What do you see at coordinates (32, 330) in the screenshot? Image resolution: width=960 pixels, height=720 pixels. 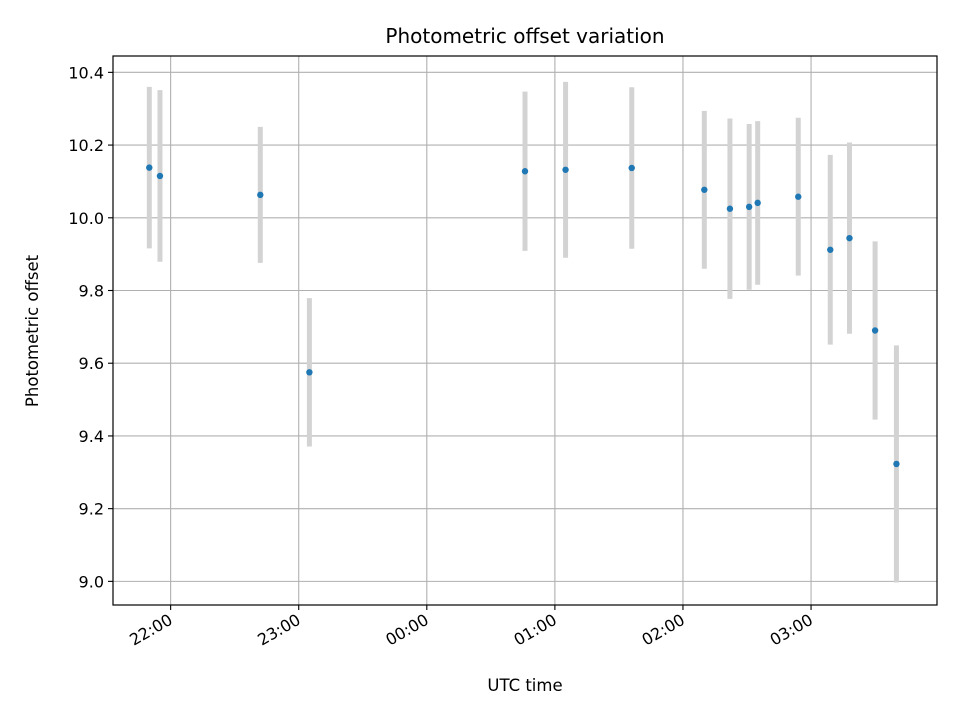 I see `y-axis-title: Photometric offset` at bounding box center [32, 330].